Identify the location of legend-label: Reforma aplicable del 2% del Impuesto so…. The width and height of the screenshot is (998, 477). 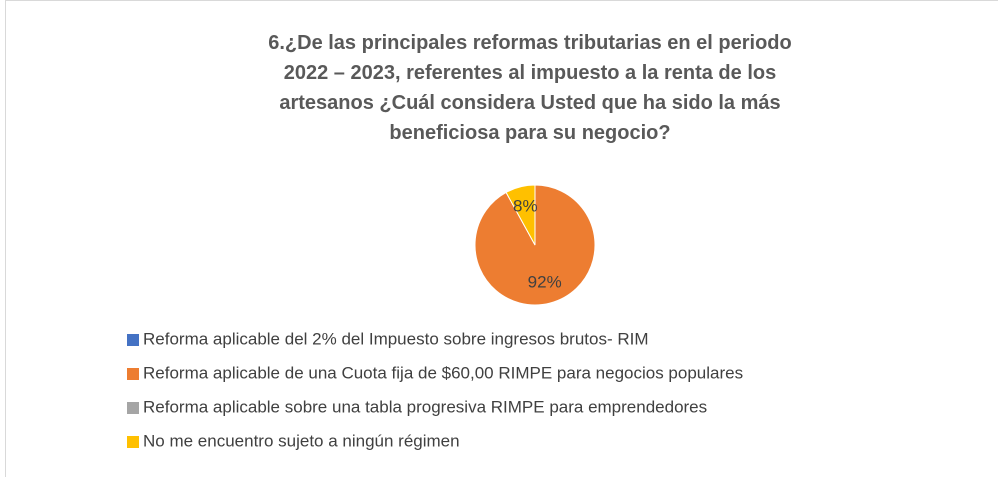
(396, 338).